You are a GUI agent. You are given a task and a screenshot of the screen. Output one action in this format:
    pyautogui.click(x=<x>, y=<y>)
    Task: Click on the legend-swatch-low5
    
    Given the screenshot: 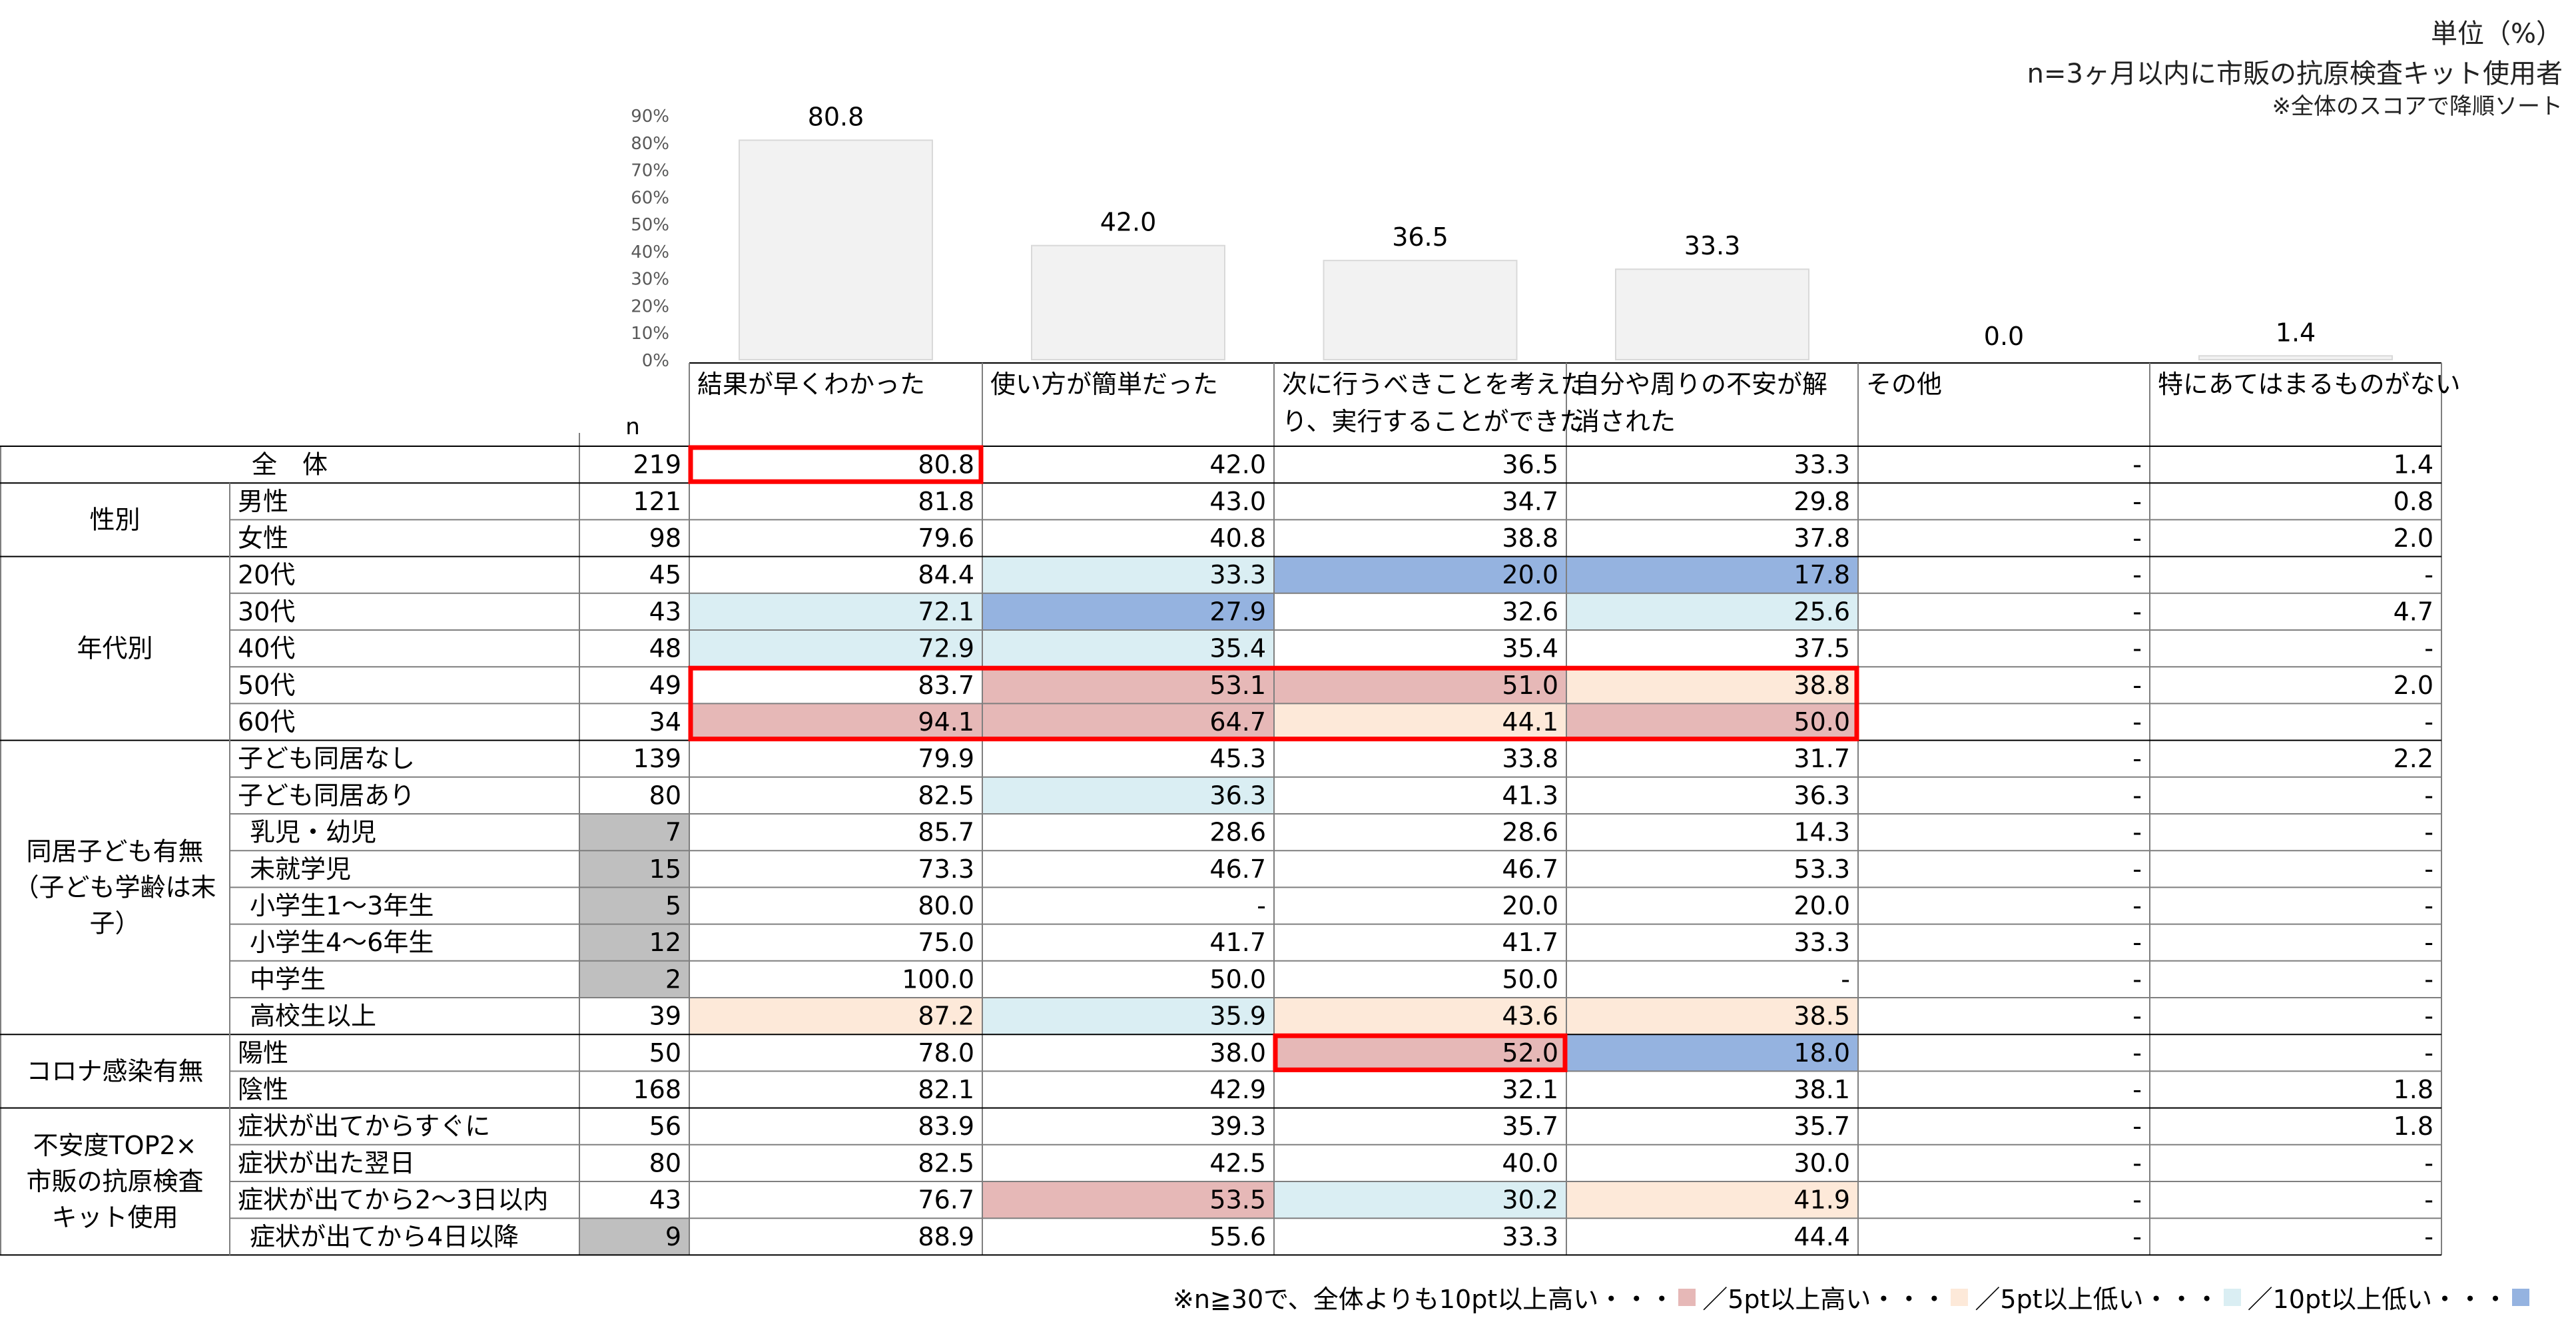 What is the action you would take?
    pyautogui.click(x=2232, y=1297)
    